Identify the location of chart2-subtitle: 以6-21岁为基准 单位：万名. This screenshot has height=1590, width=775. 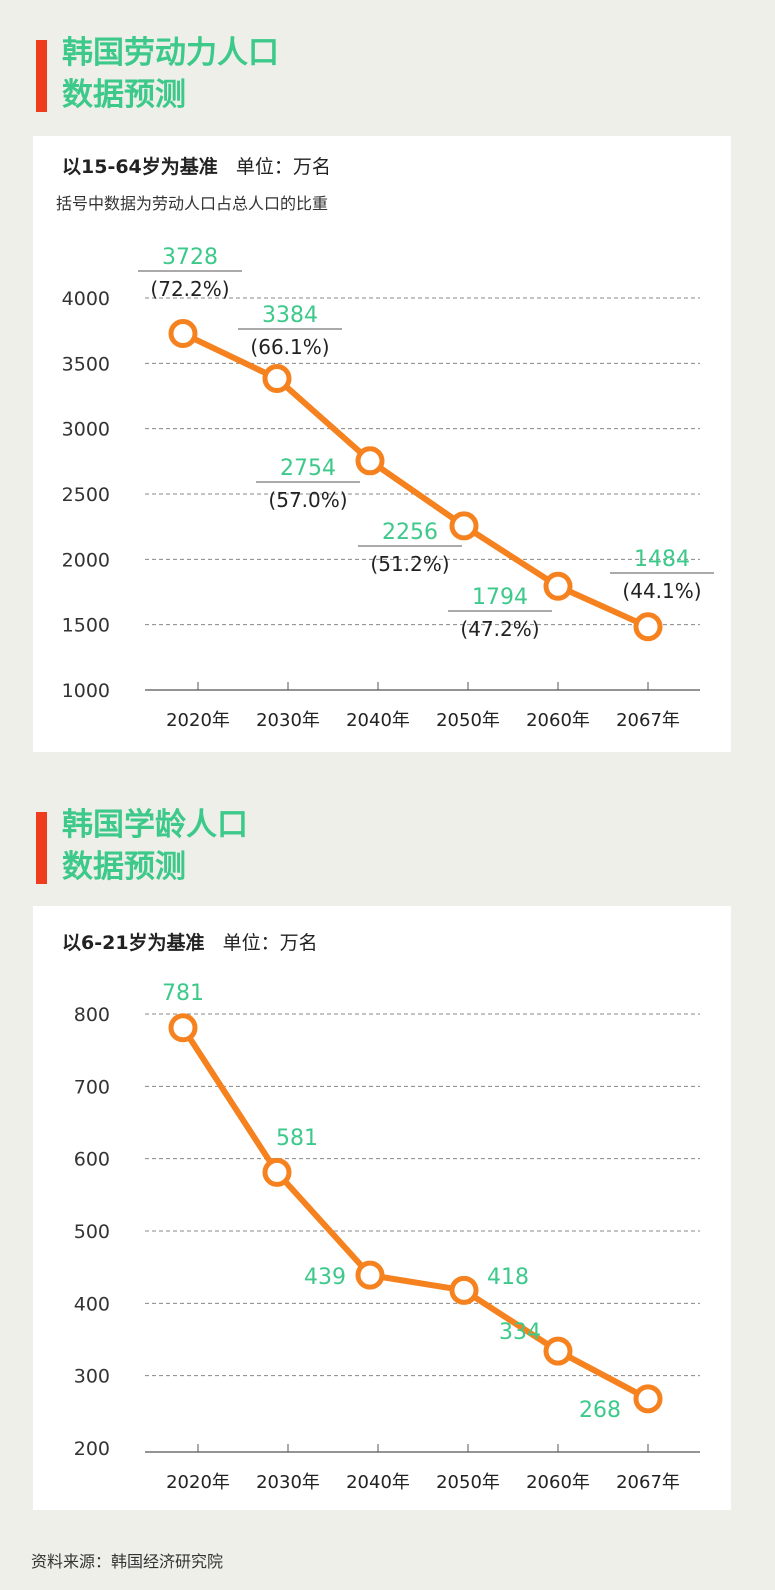
(190, 941).